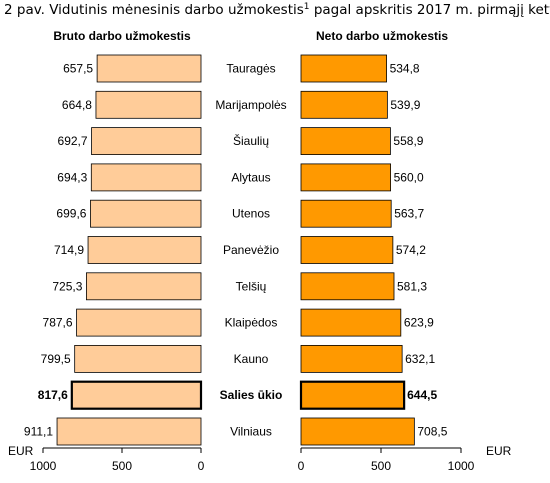 The height and width of the screenshot is (483, 550). What do you see at coordinates (411, 250) in the screenshot?
I see `neto-value-label-row-5: 574,2` at bounding box center [411, 250].